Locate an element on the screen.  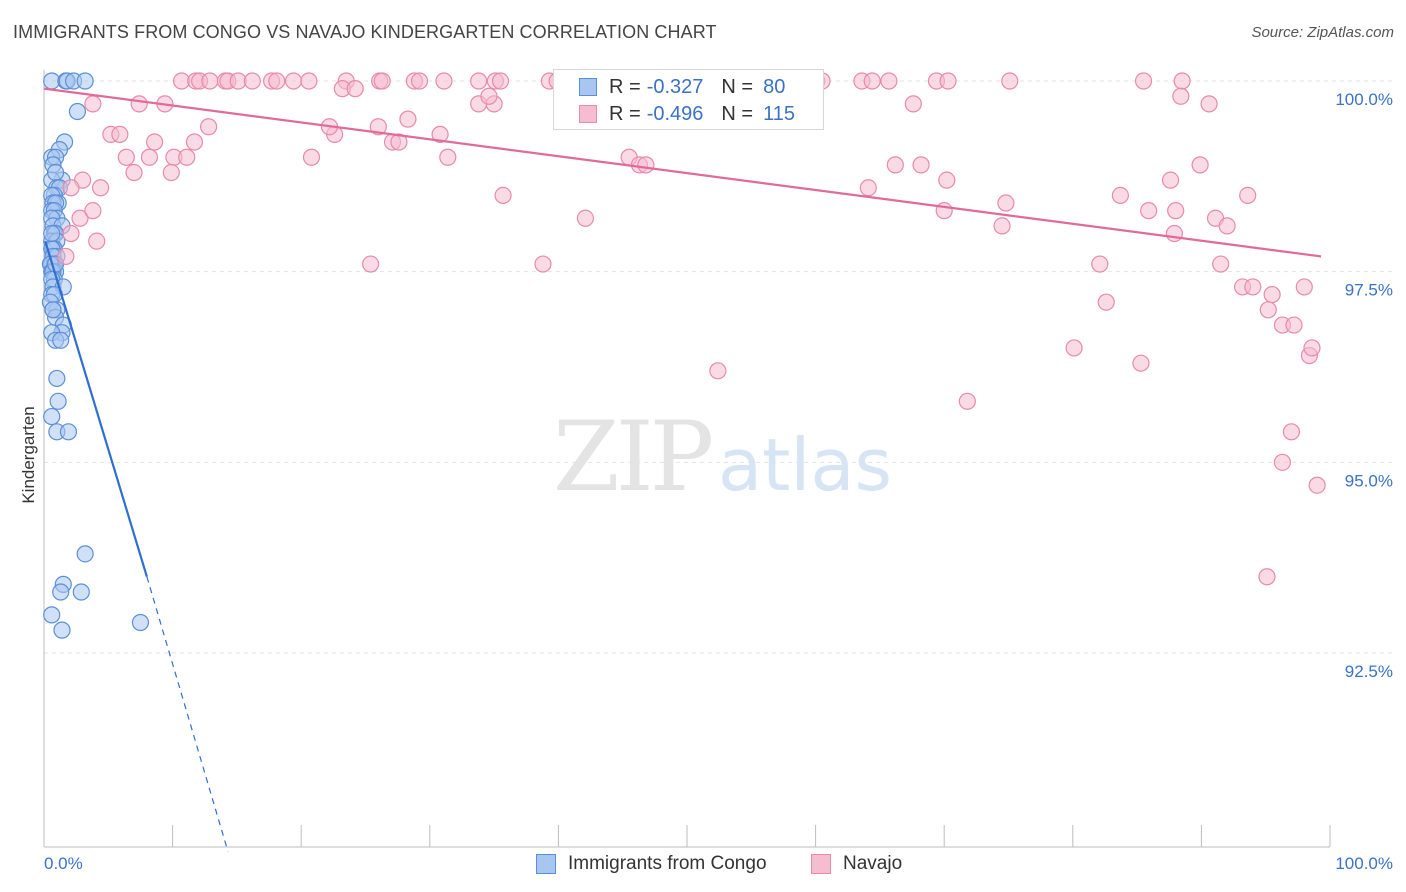
source-note: Source: ZipAtlas.com is located at coordinates (1322, 32).